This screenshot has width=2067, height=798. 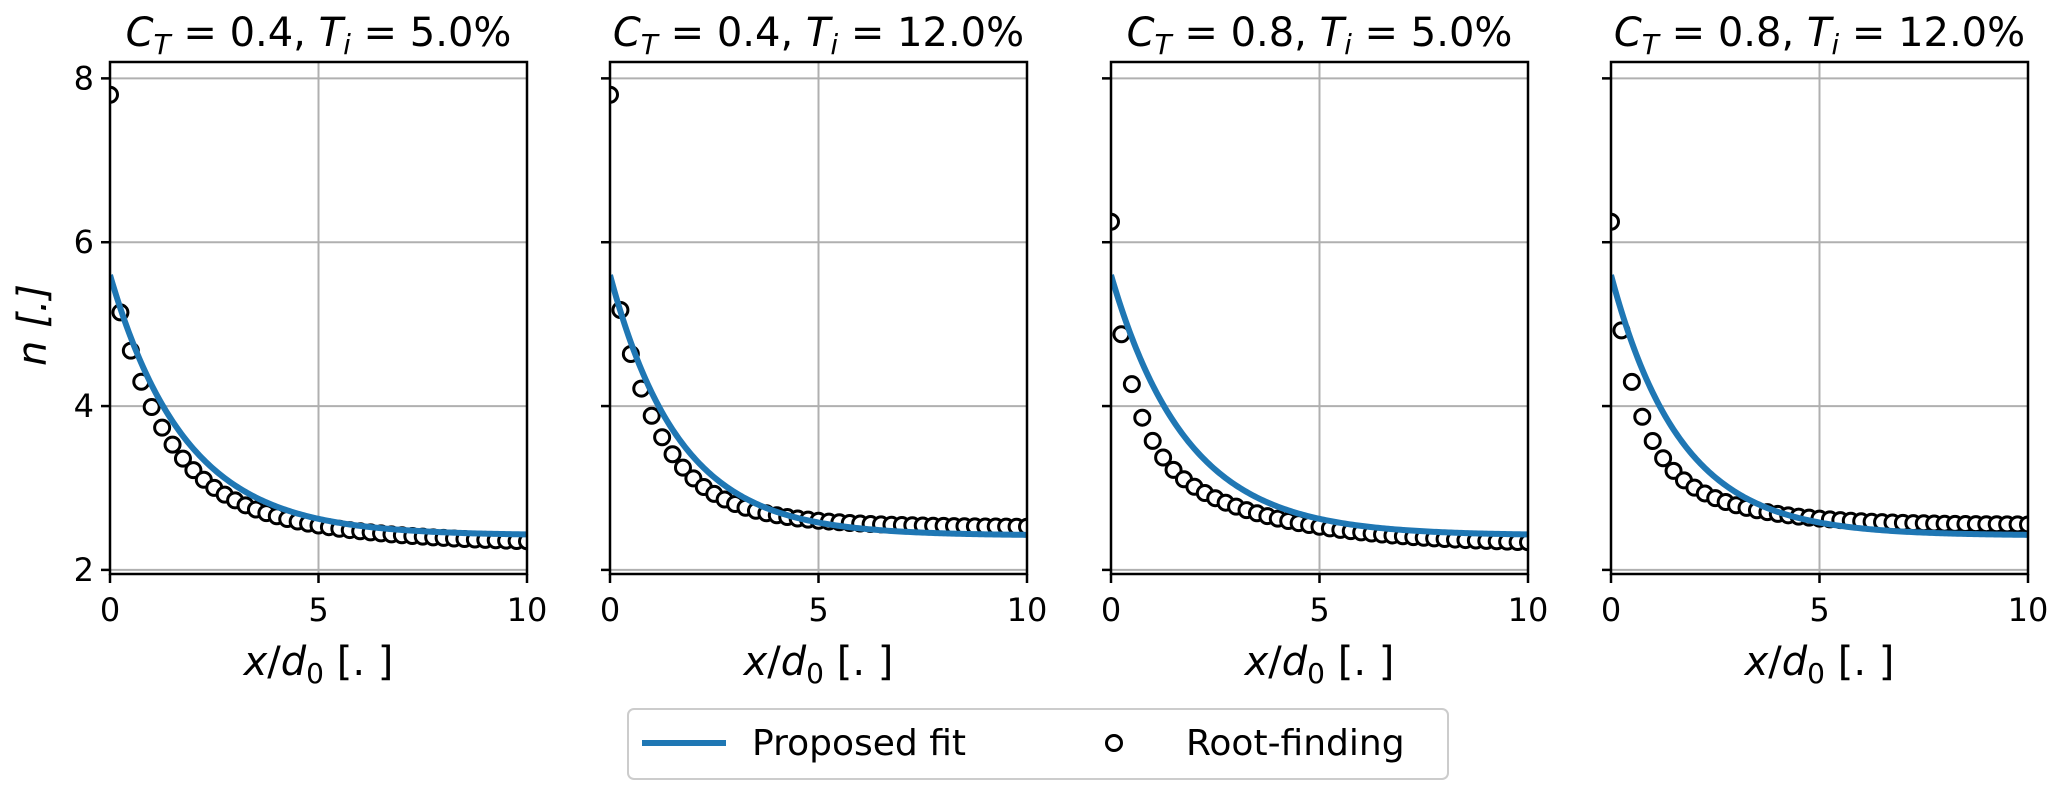 What do you see at coordinates (1819, 35) in the screenshot?
I see `panel-title: CT = 0.8, Ti = 12.0%` at bounding box center [1819, 35].